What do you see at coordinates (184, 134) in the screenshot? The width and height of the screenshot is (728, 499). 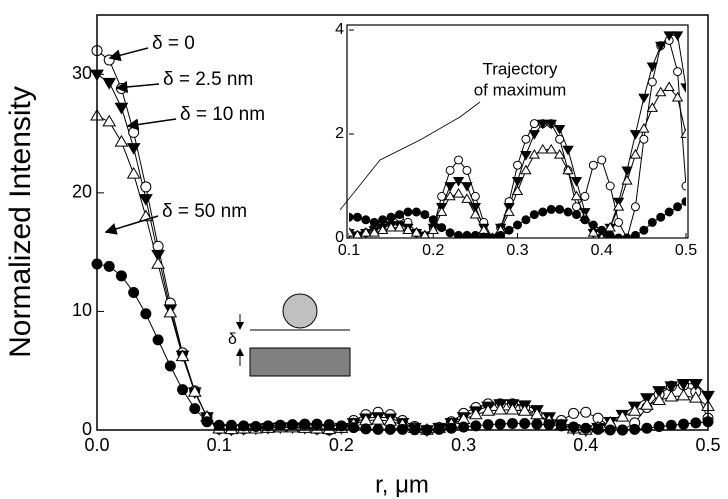 I see `legend: δ = 0 δ = 2.5 nm δ = 10 nm δ = 50 nm` at bounding box center [184, 134].